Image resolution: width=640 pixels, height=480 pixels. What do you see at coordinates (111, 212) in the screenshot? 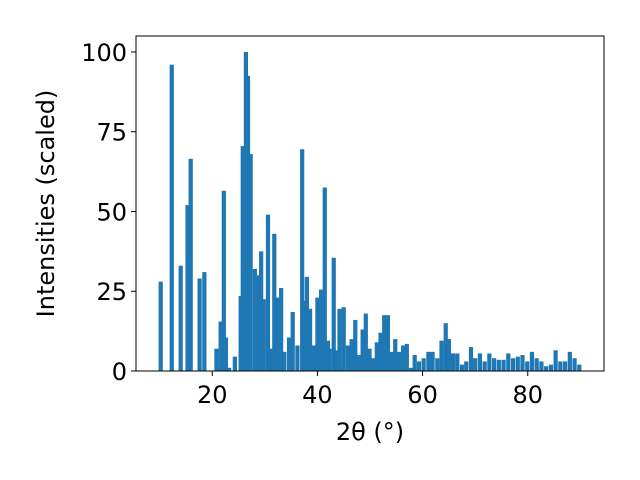
I see `y-tick-label: 50` at bounding box center [111, 212].